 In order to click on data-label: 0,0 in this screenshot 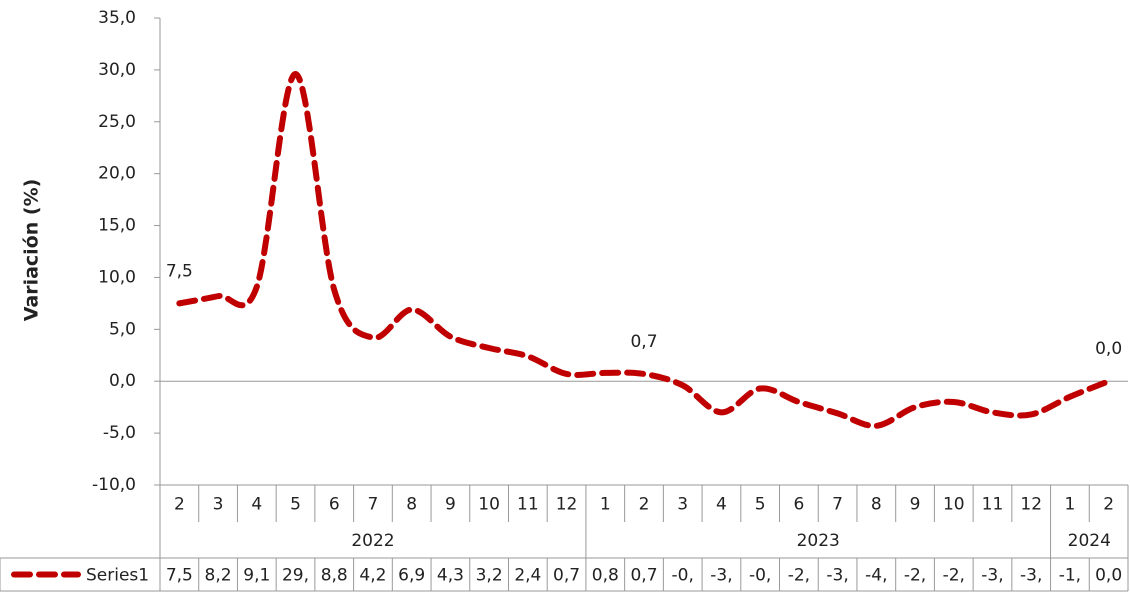, I will do `click(1108, 349)`.